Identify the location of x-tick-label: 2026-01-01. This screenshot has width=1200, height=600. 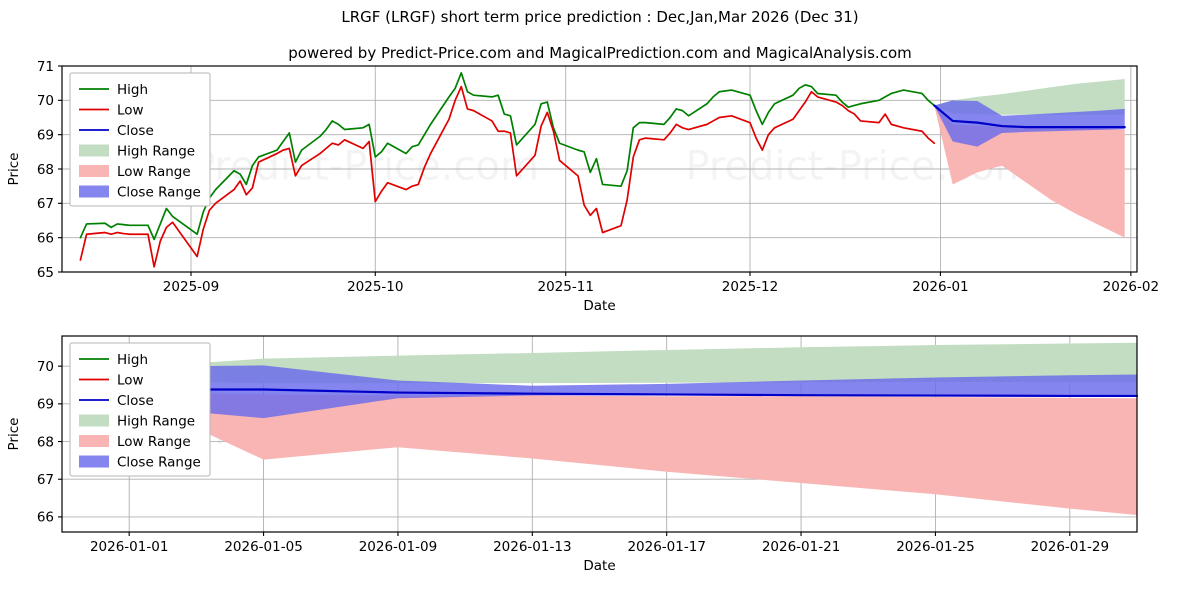
(129, 547).